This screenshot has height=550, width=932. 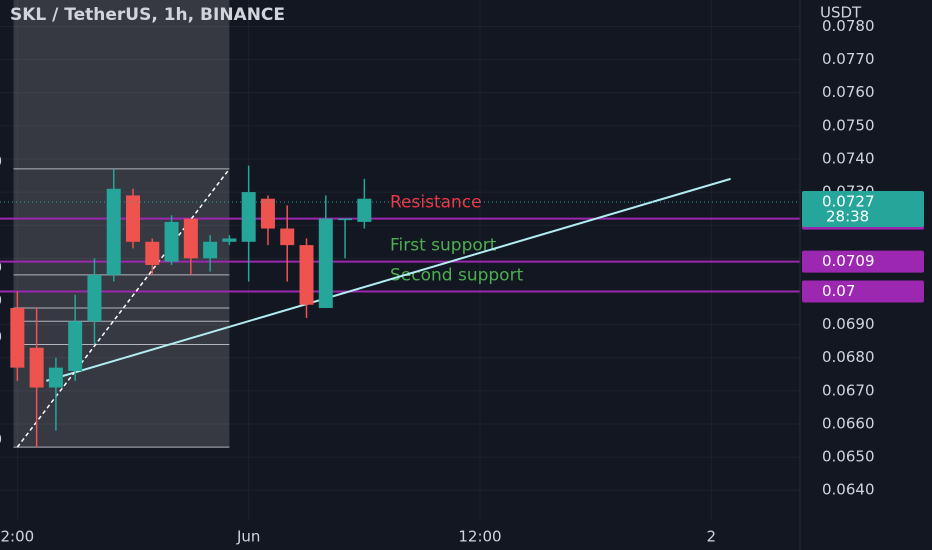 What do you see at coordinates (123, 308) in the screenshot?
I see `trend-line` at bounding box center [123, 308].